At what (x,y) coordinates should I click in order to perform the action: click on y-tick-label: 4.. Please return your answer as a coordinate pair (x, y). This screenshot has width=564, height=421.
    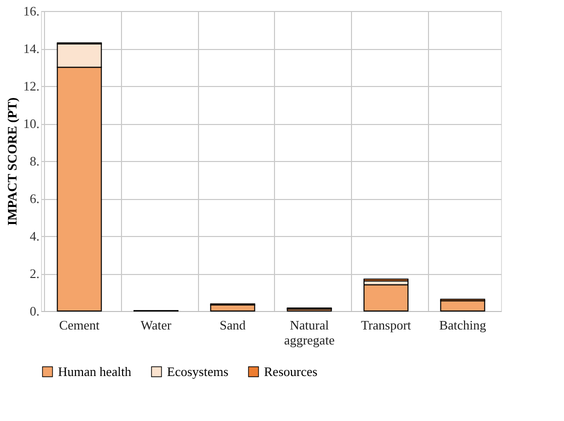
    Looking at the image, I should click on (35, 236).